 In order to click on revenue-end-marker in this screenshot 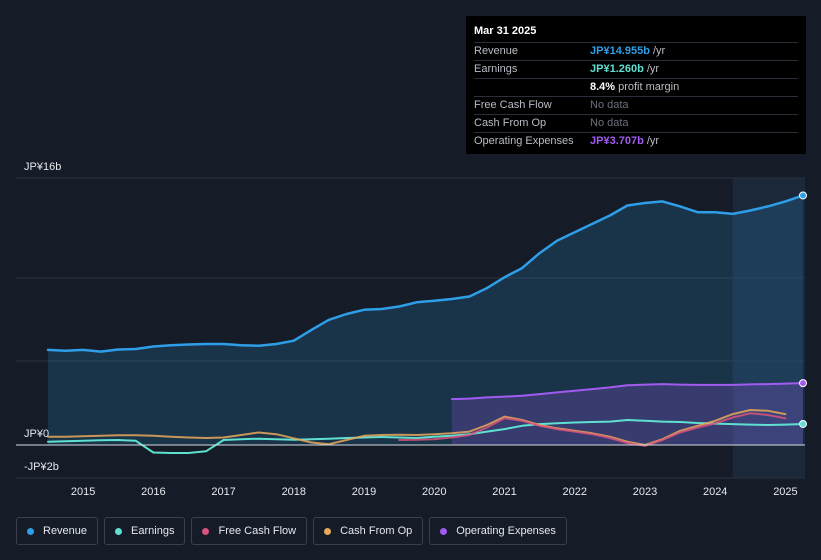, I will do `click(803, 195)`.